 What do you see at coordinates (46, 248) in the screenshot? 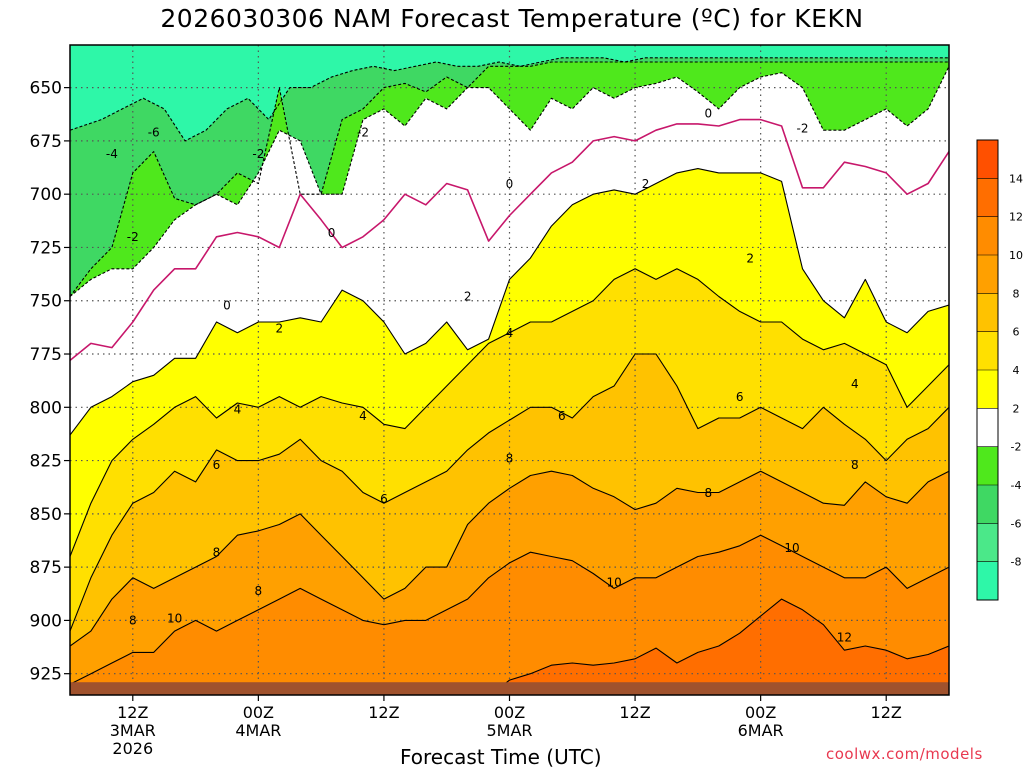
I see `y-tick-label: 725` at bounding box center [46, 248].